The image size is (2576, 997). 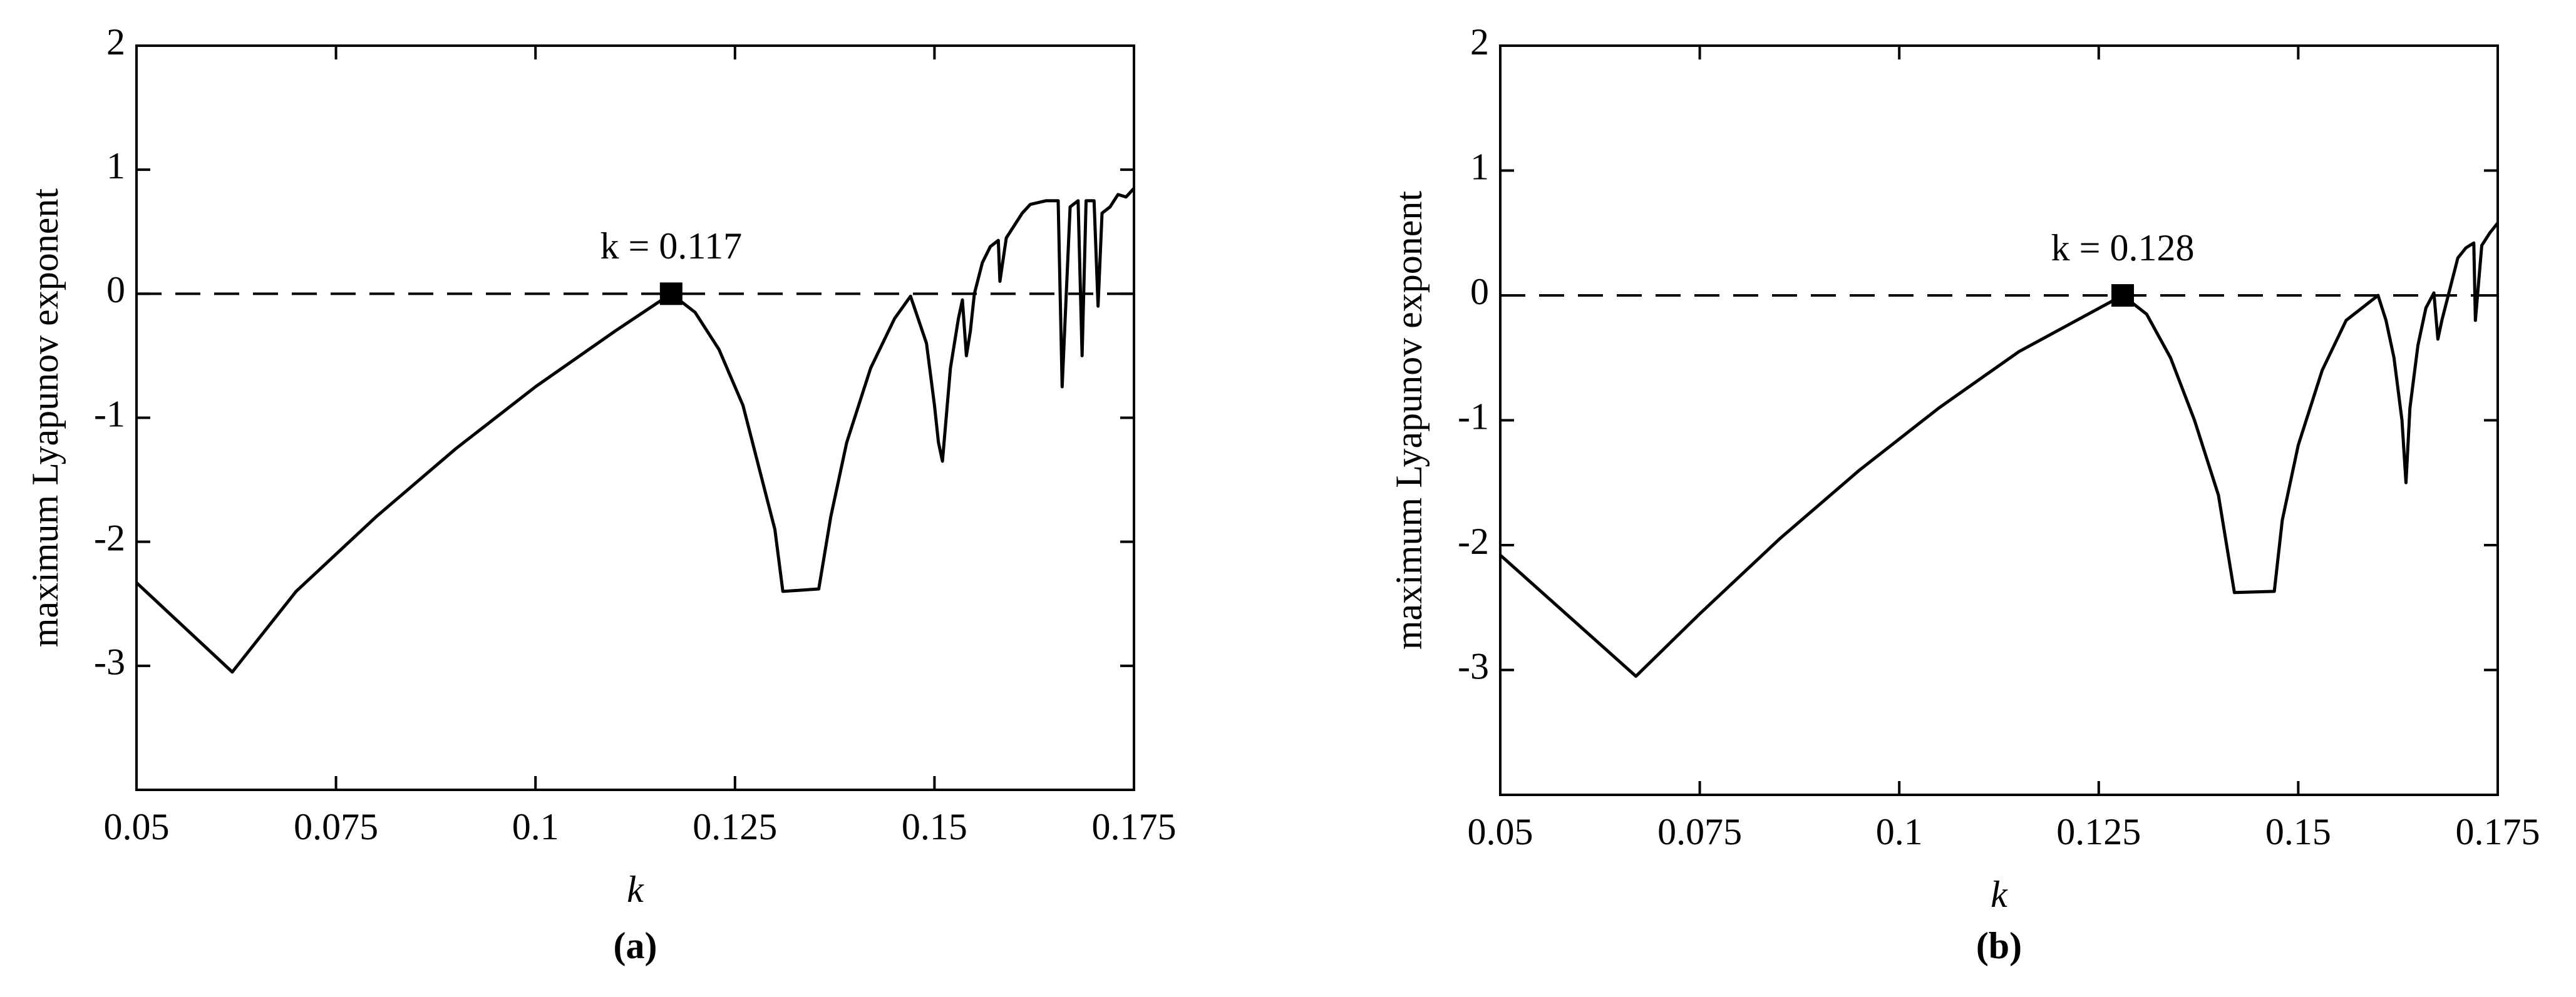 What do you see at coordinates (671, 246) in the screenshot?
I see `annotation: k = 0.117` at bounding box center [671, 246].